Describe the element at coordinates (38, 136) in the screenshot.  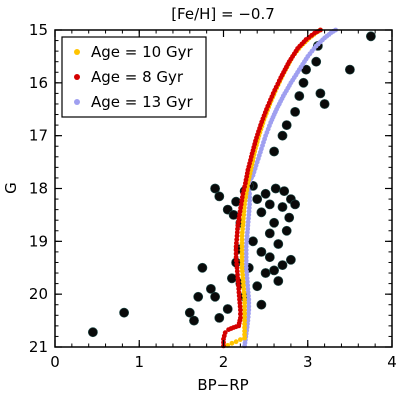
I see `y-tick-label: 17` at that location.